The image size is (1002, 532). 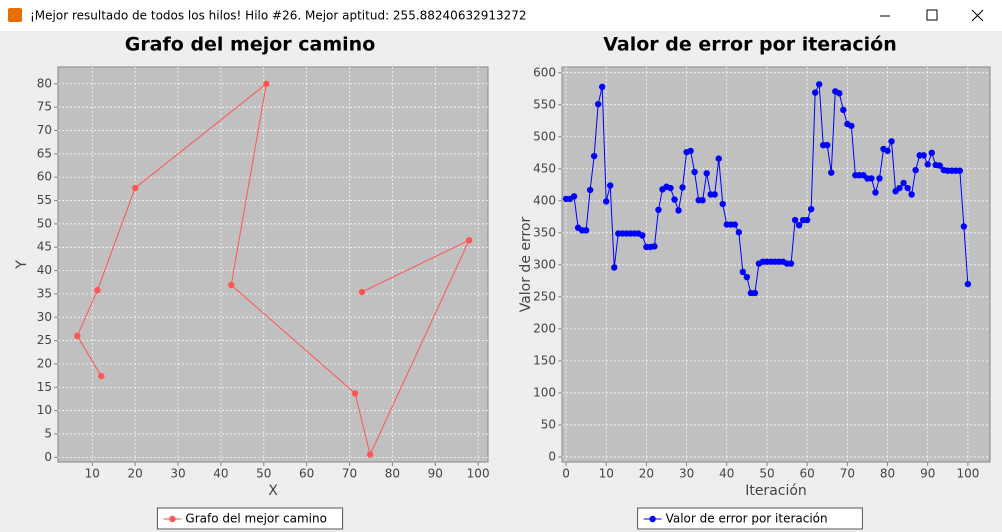 I want to click on y-tick-label: 150, so click(x=544, y=360).